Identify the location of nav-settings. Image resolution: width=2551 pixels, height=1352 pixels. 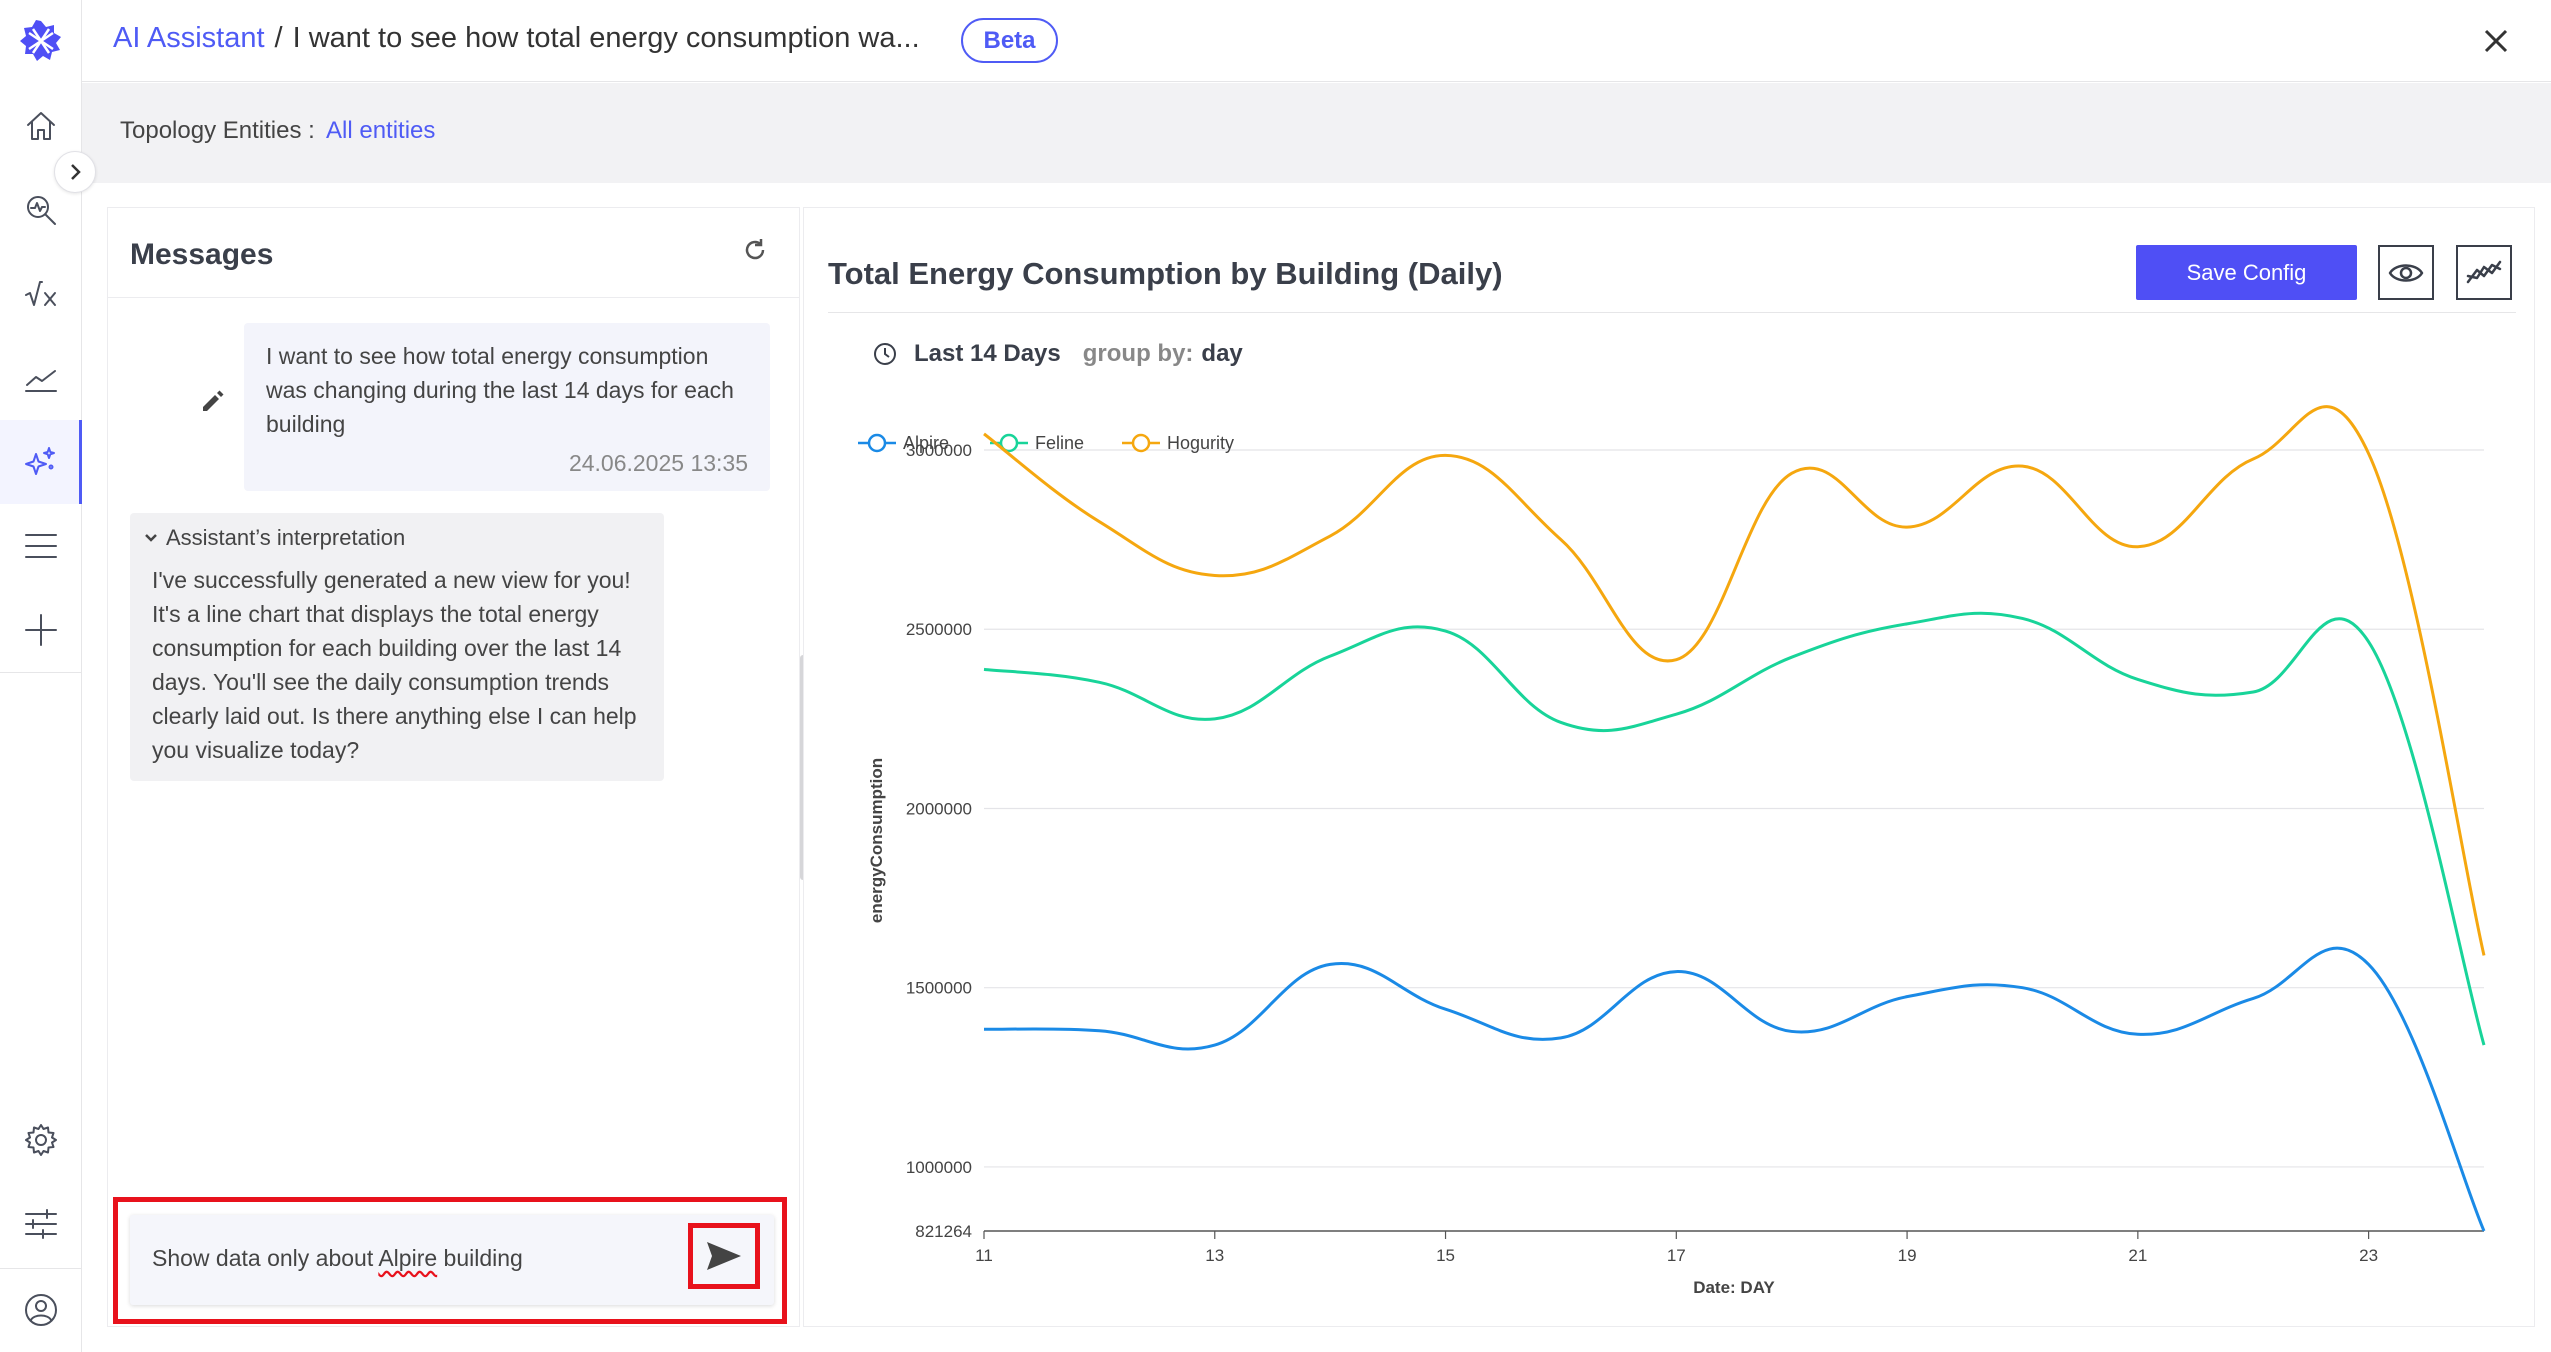
(41, 1140).